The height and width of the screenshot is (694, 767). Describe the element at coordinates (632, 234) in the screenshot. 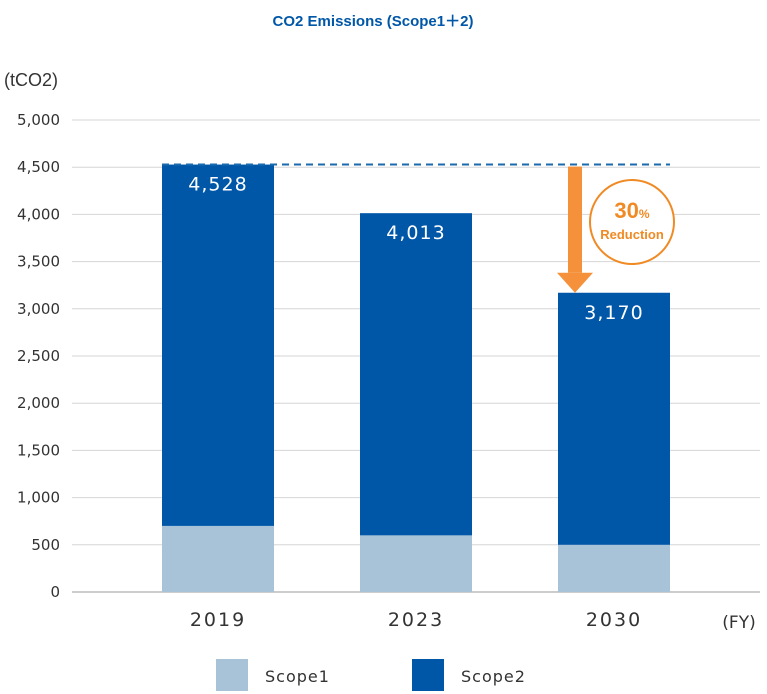

I see `reduction-label: Reduction` at that location.